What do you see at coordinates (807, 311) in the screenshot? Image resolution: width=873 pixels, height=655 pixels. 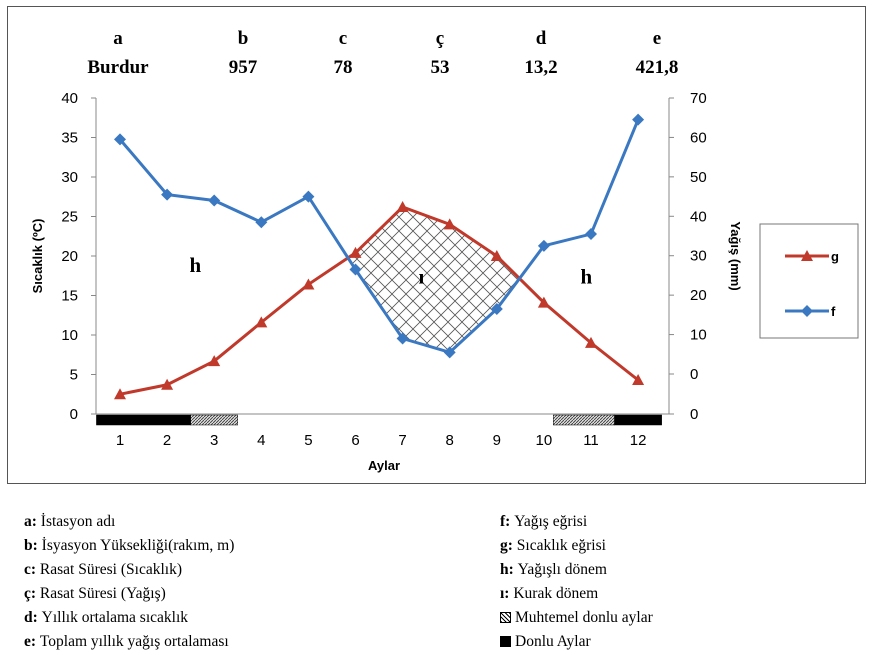 I see `legend-marker-f` at bounding box center [807, 311].